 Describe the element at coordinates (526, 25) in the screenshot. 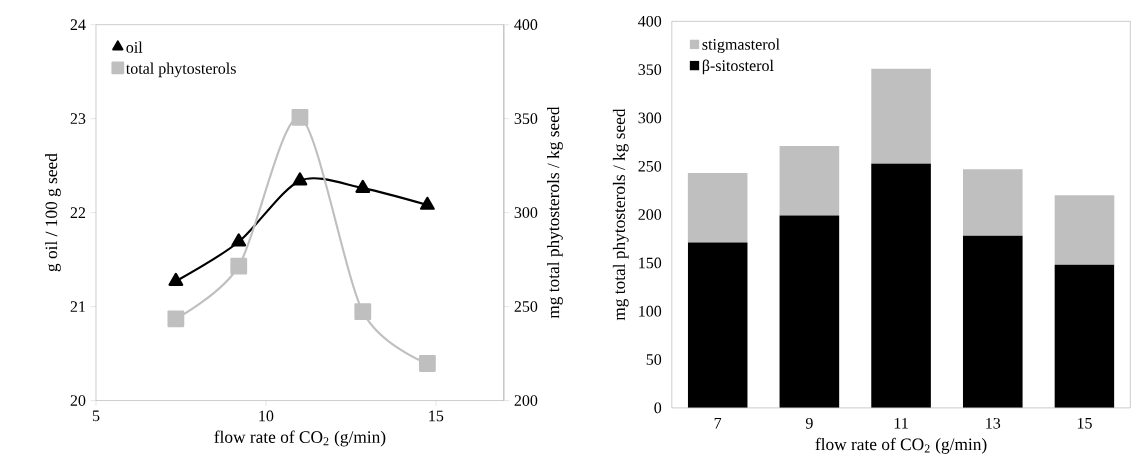

I see `y2-tick-label: 400` at that location.